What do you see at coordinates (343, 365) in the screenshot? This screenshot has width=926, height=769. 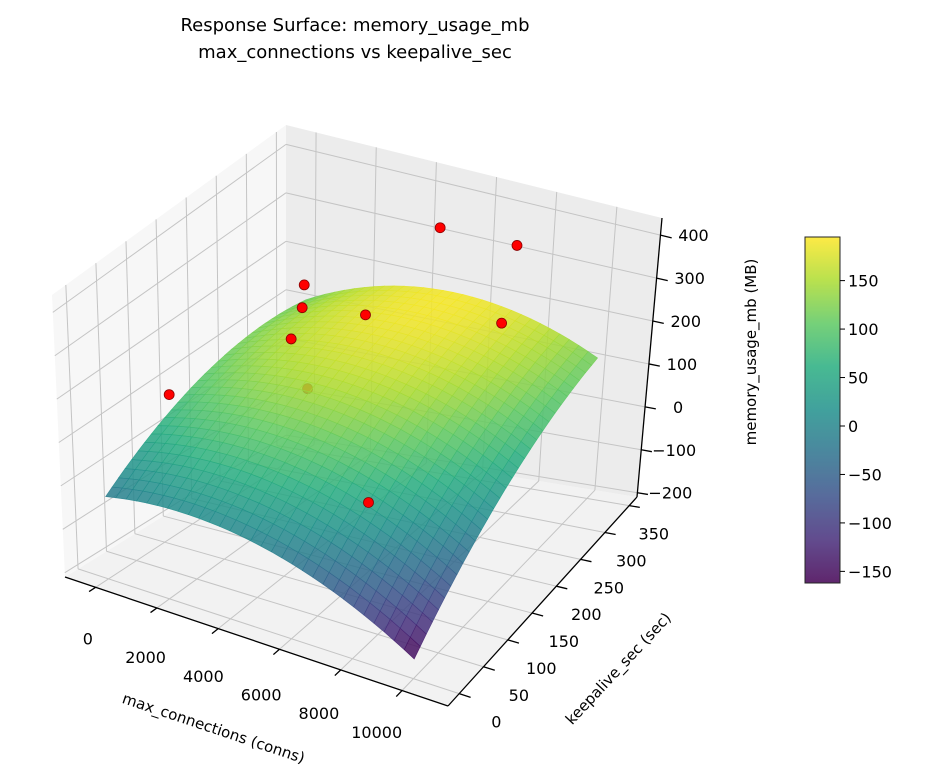 I see `scatter-points` at bounding box center [343, 365].